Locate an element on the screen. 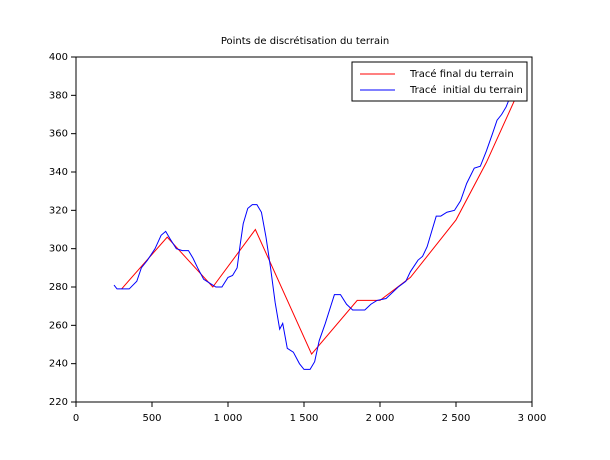 This screenshot has height=460, width=610. x-tick-label: 2 500 is located at coordinates (456, 418).